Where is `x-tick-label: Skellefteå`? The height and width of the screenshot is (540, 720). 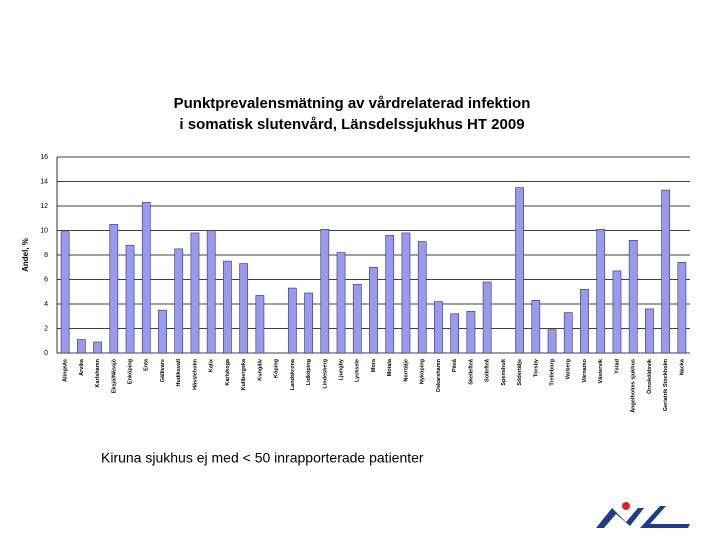
x-tick-label: Skellefteå is located at coordinates (470, 371).